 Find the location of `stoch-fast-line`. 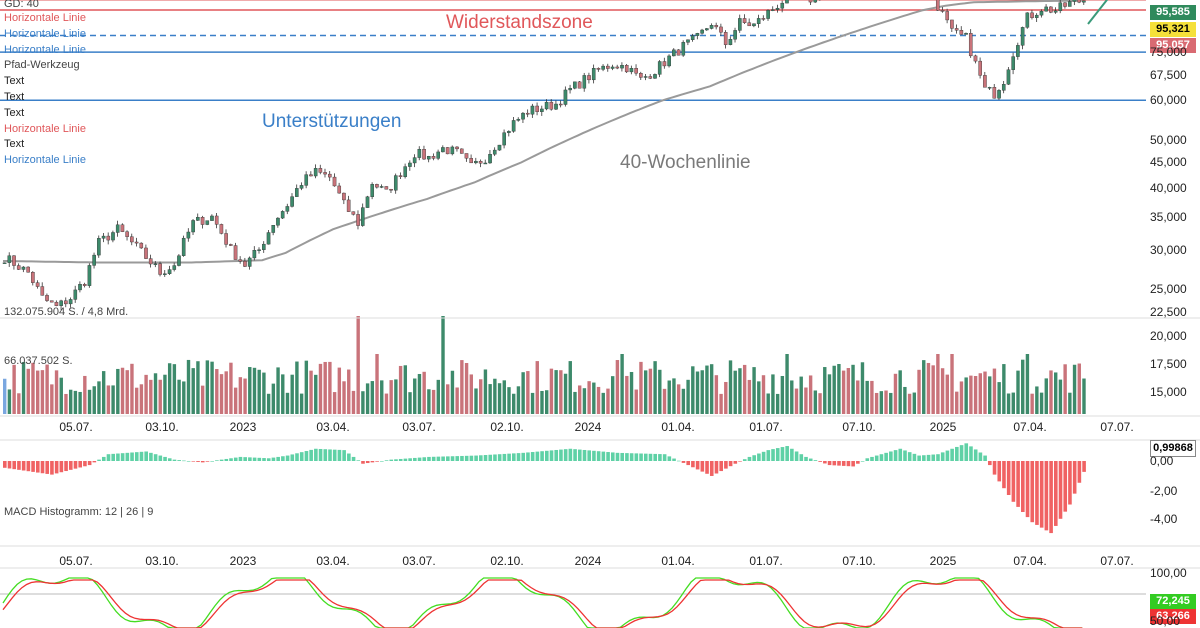

stoch-fast-line is located at coordinates (542, 602).